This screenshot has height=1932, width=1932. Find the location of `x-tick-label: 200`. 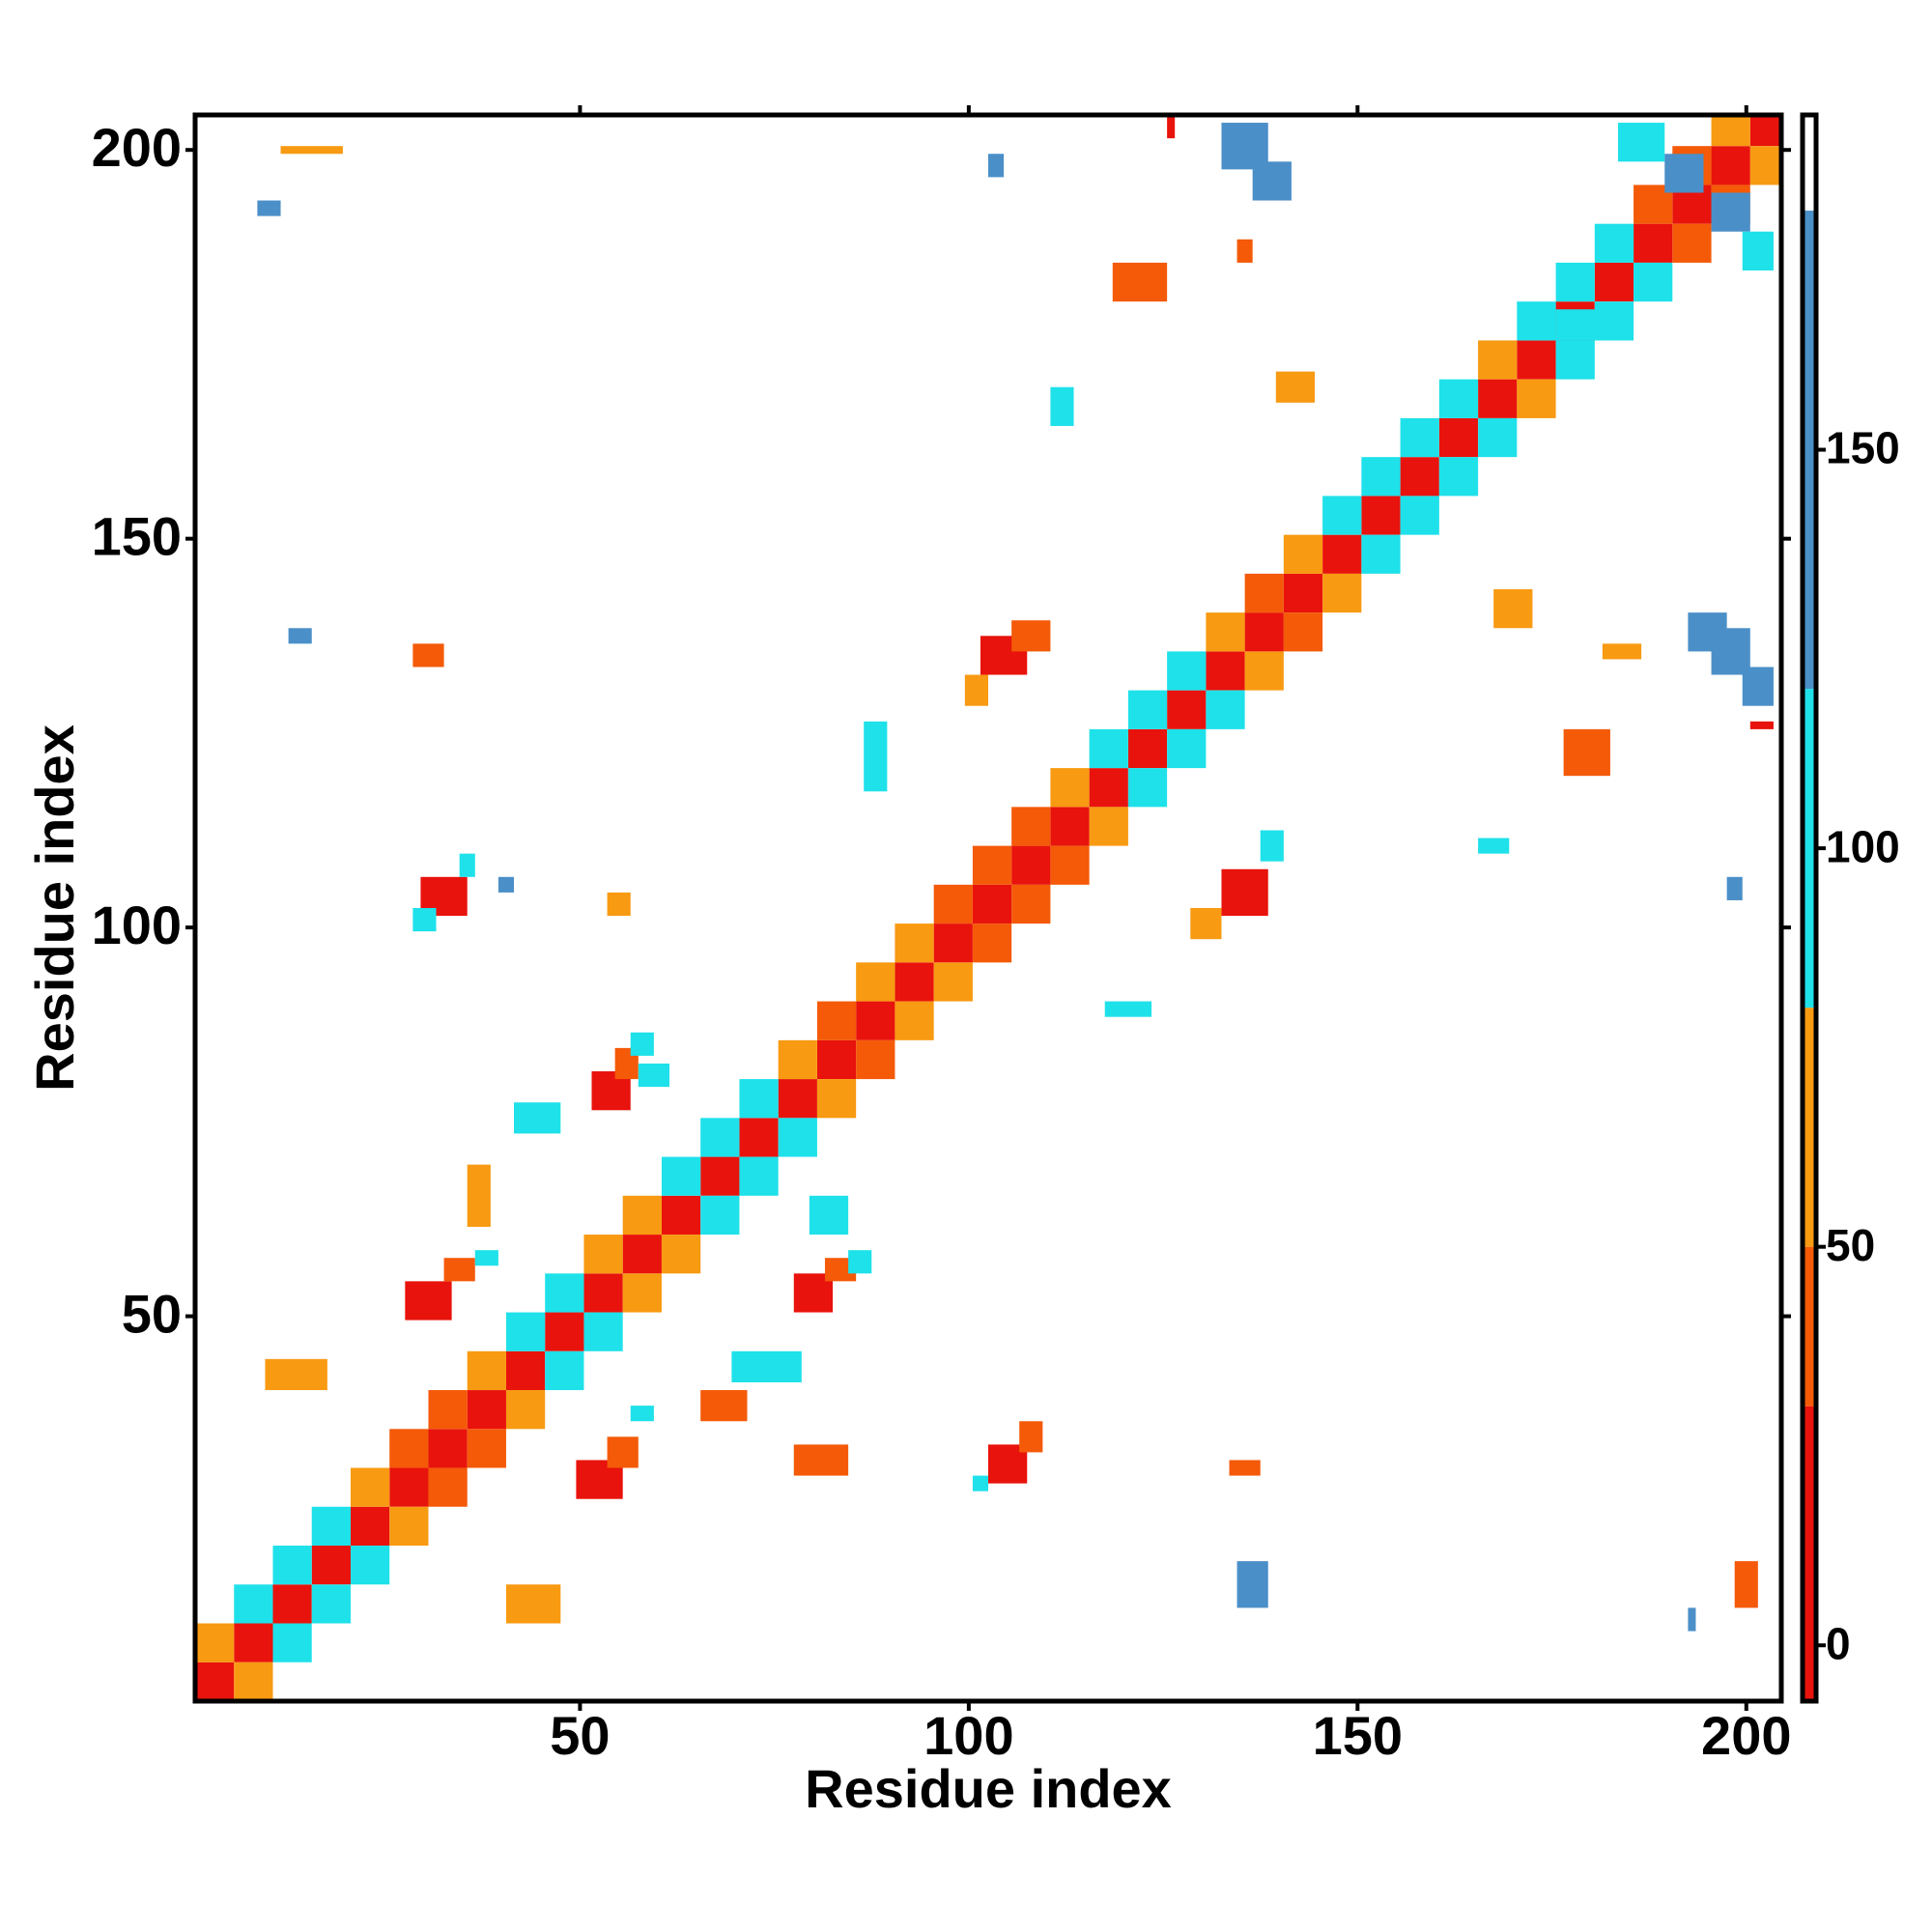

x-tick-label: 200 is located at coordinates (1746, 1735).